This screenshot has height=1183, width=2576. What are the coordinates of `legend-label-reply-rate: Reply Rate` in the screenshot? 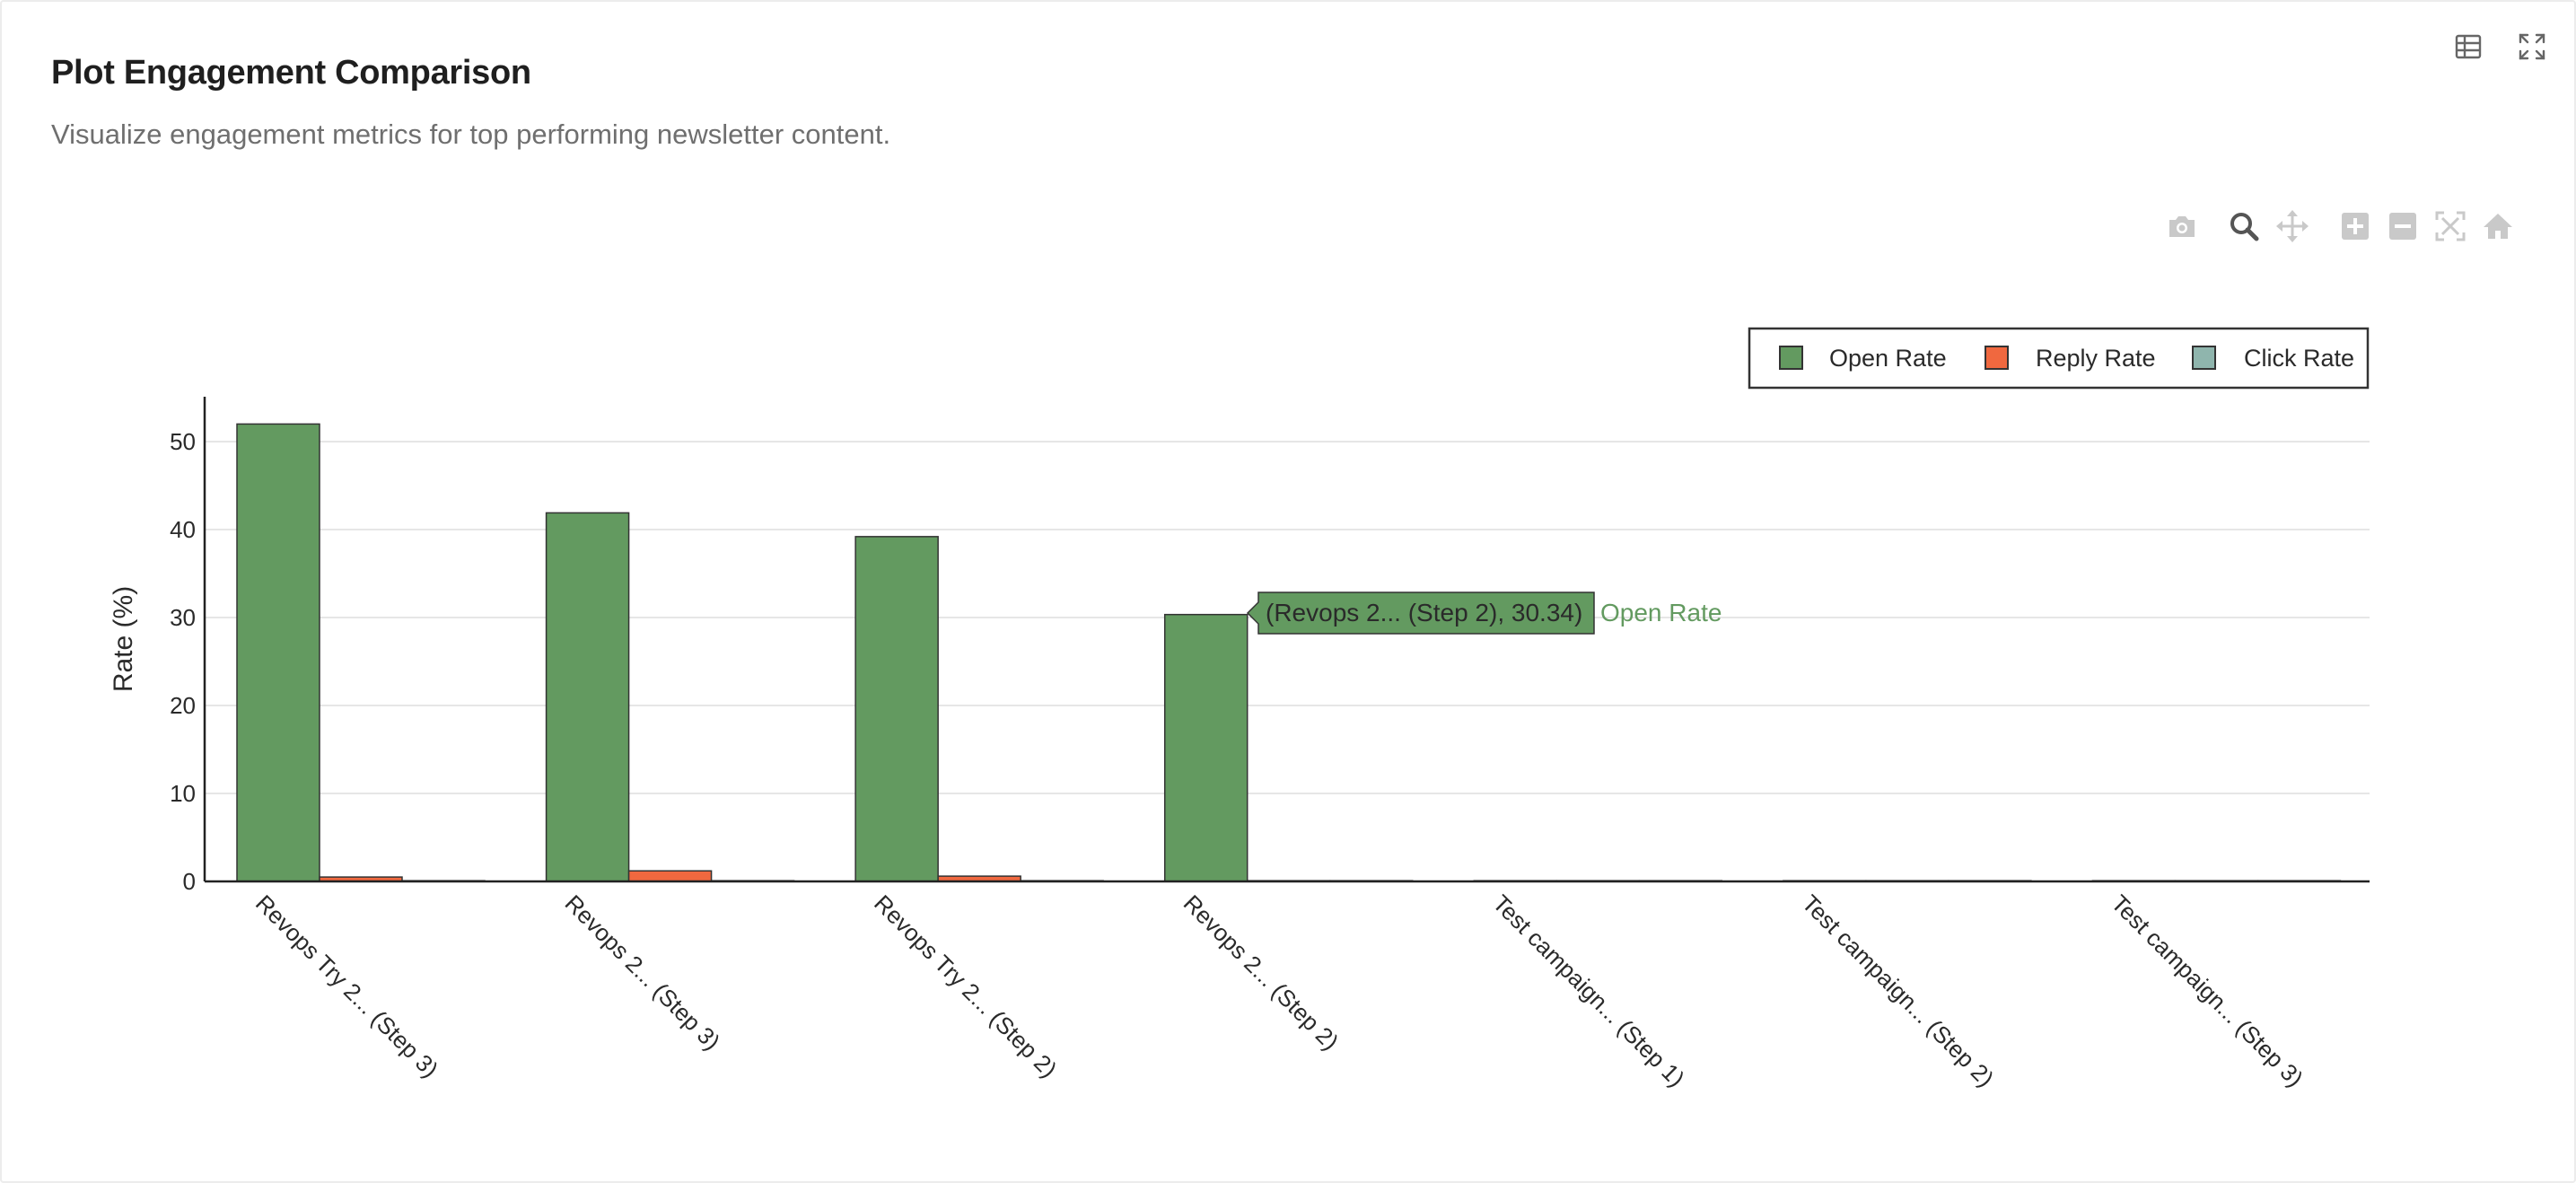 It's located at (2096, 358).